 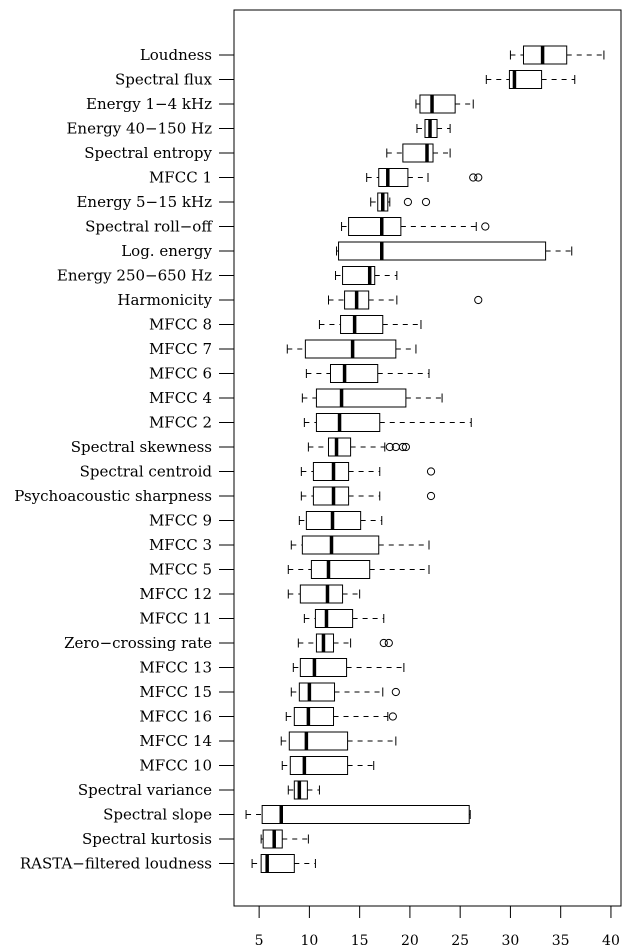 I want to click on category-label: MFCC 3, so click(x=180, y=545).